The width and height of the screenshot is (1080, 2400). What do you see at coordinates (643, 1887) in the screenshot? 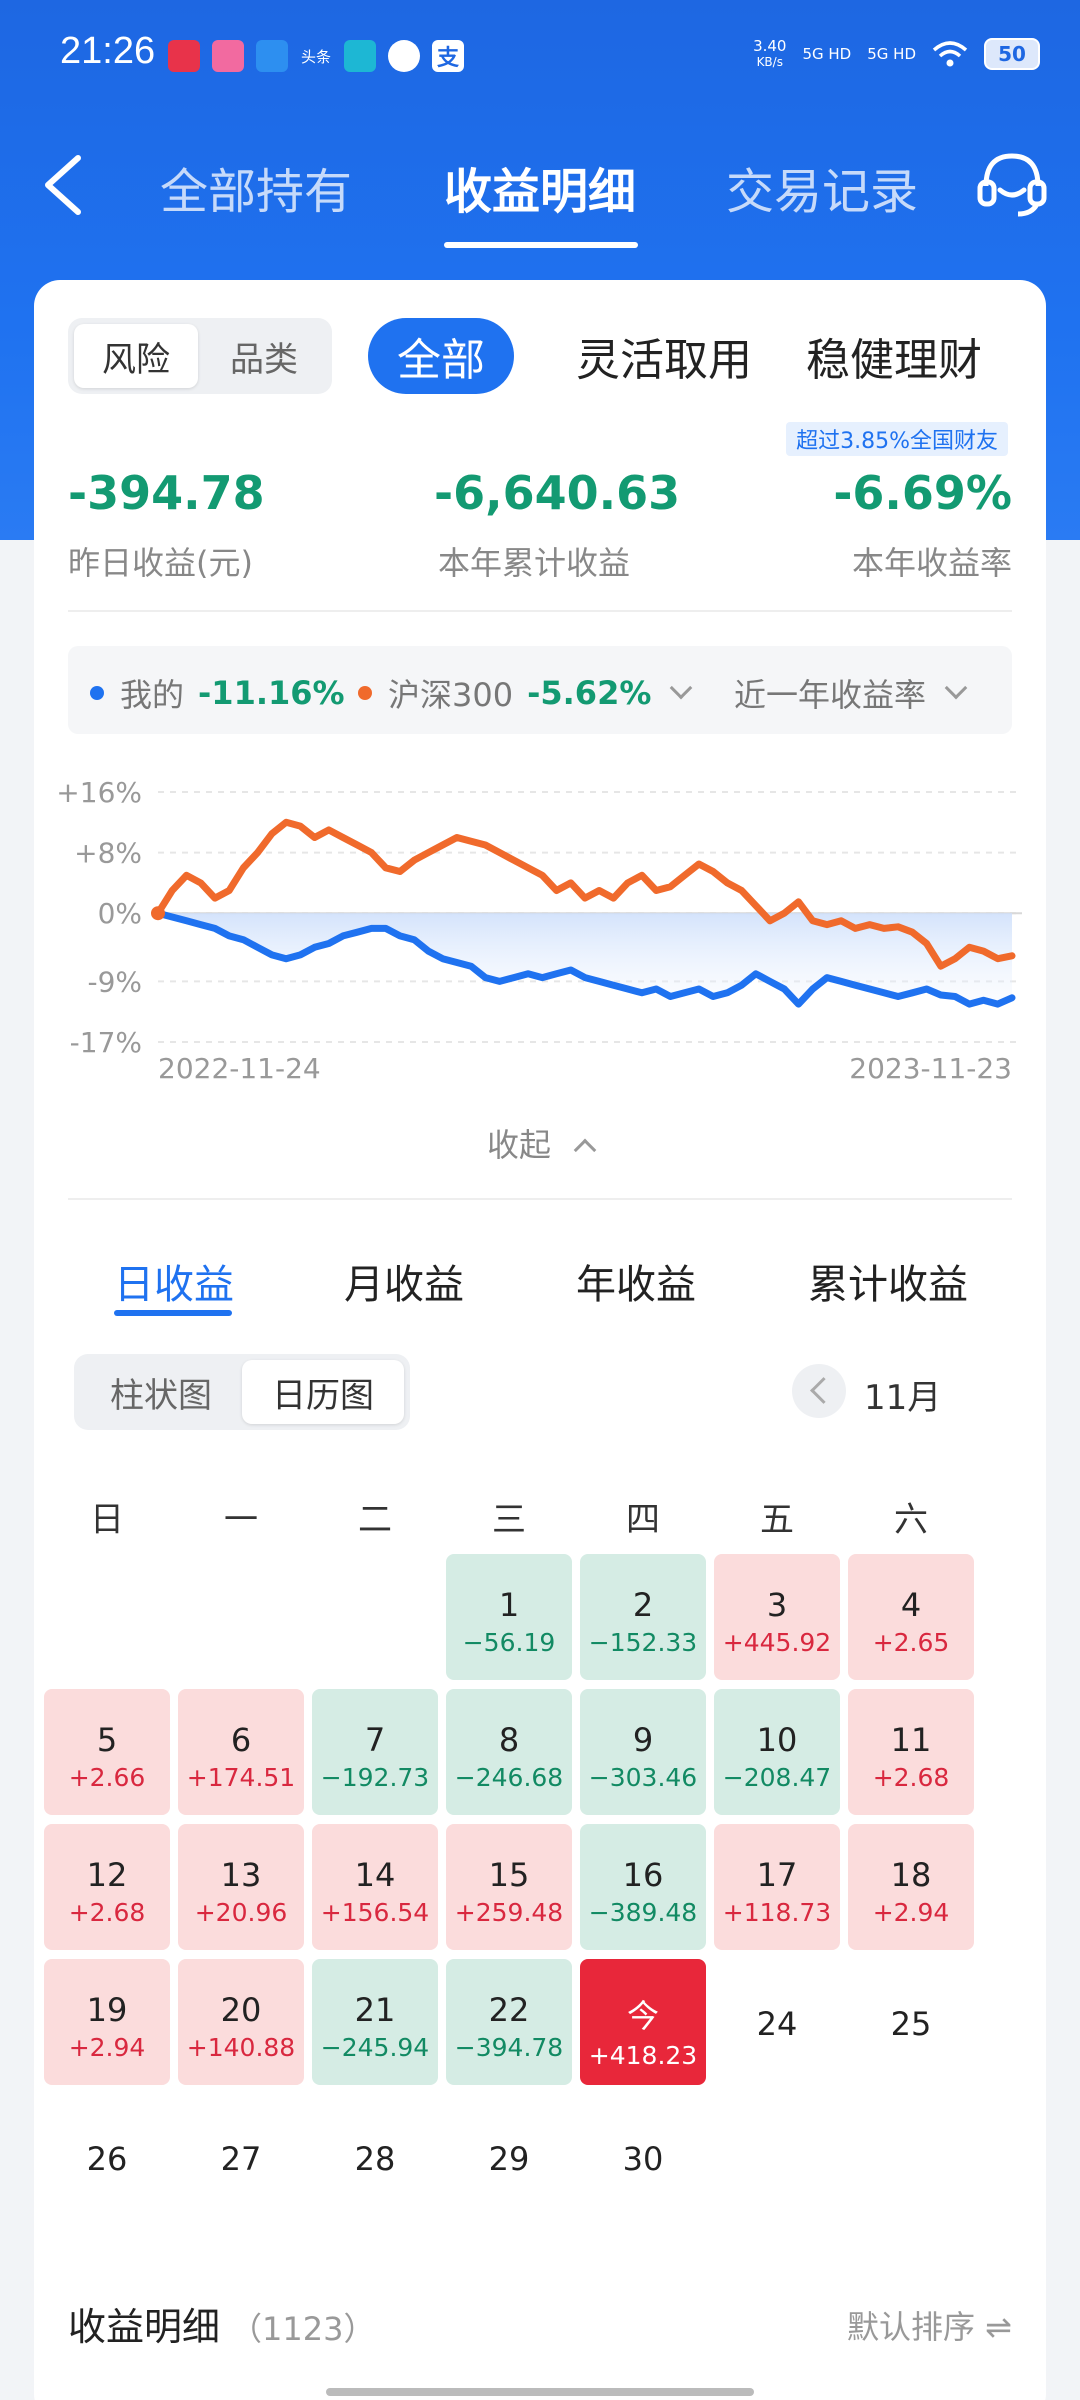
I see `calendar-day: 16 −389.48` at bounding box center [643, 1887].